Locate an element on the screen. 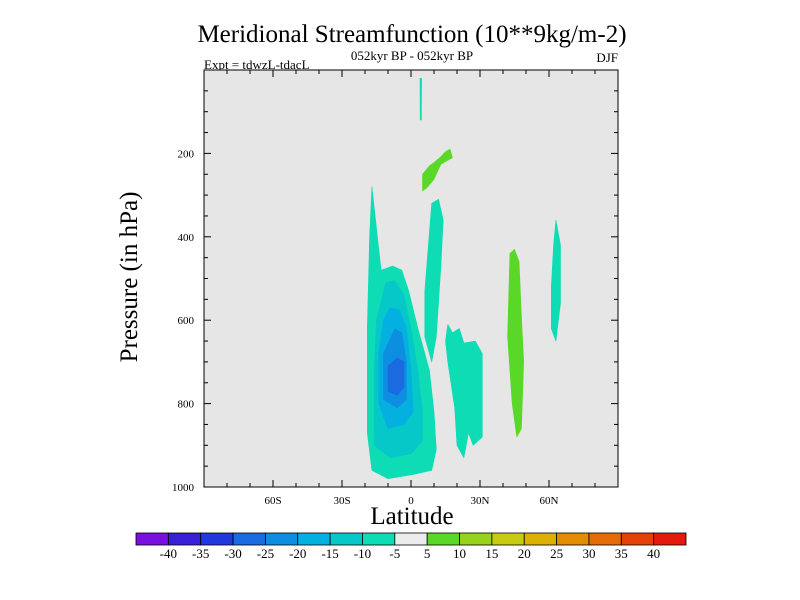 Image resolution: width=800 pixels, height=600 pixels. season-label: DJF is located at coordinates (607, 57).